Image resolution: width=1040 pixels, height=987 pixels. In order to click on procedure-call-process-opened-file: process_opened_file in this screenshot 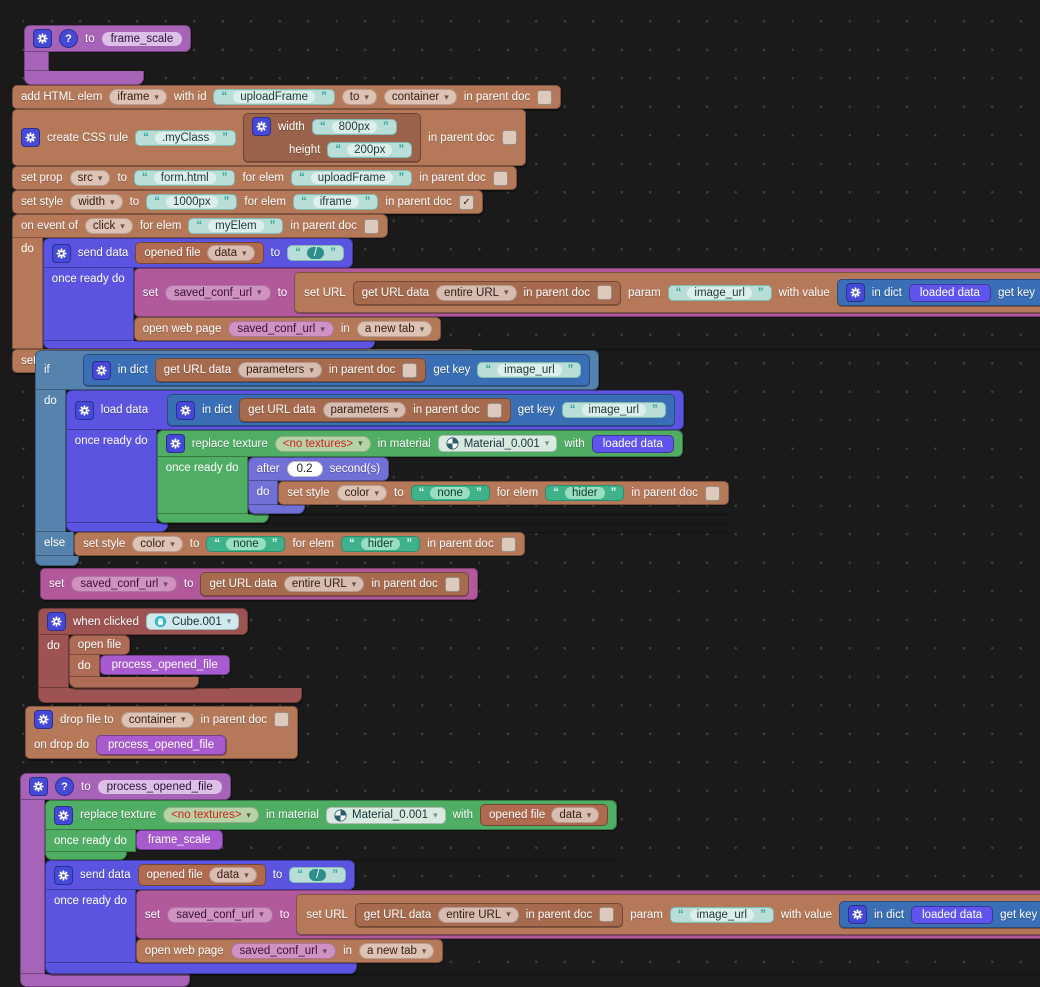, I will do `click(164, 665)`.